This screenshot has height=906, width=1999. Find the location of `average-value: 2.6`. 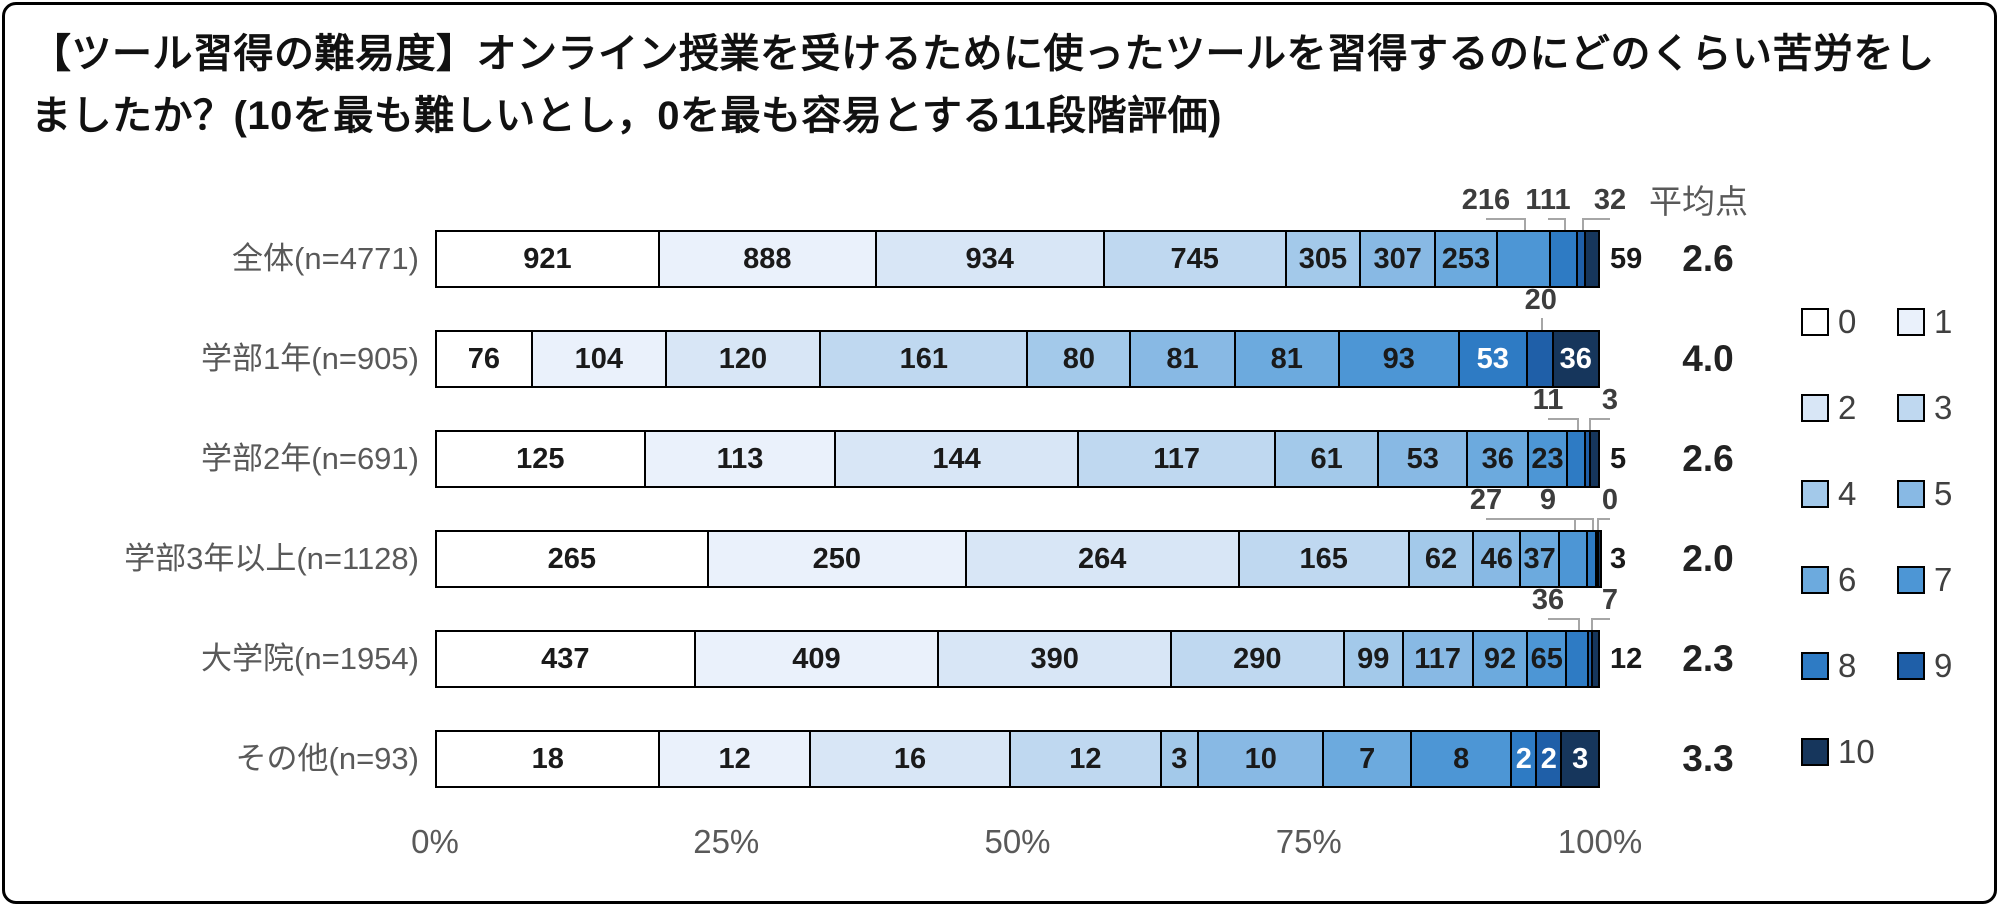

average-value: 2.6 is located at coordinates (1708, 458).